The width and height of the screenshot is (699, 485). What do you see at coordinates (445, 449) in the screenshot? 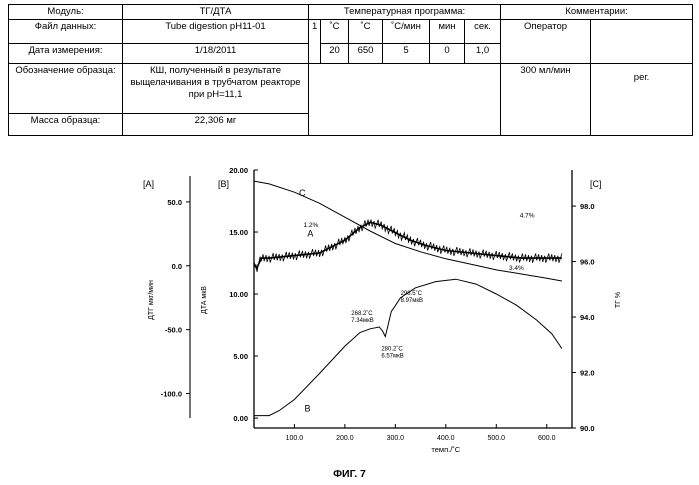
I see `x-axis-label: темп./˚C` at bounding box center [445, 449].